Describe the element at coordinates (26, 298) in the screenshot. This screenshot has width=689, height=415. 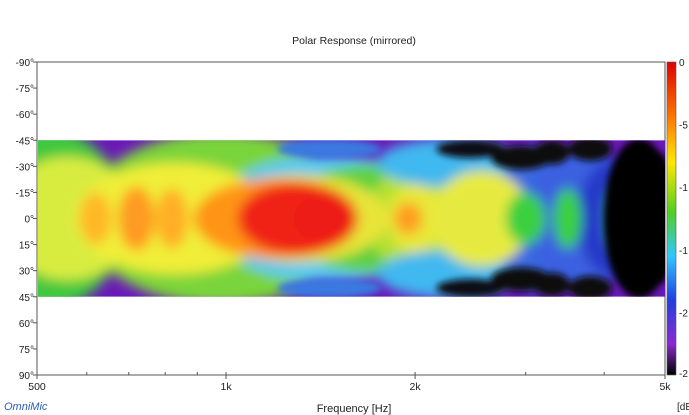
I see `y-tick-label: 45°` at that location.